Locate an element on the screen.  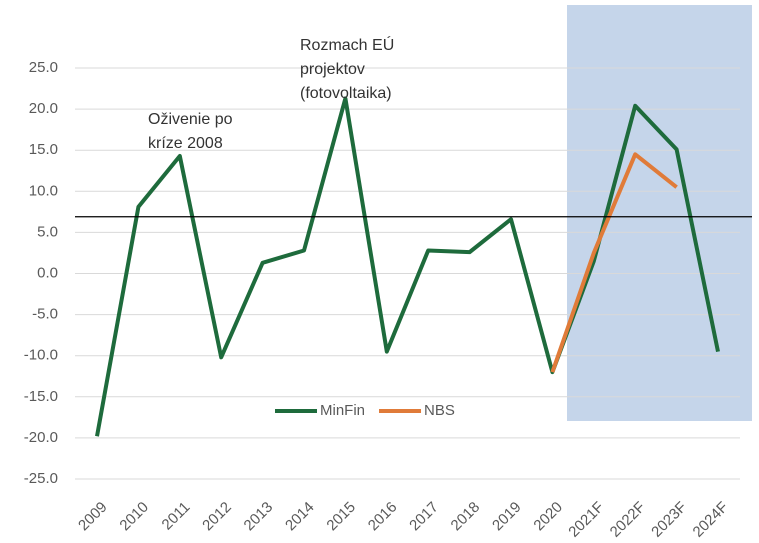
legend-label: NBS is located at coordinates (439, 410).